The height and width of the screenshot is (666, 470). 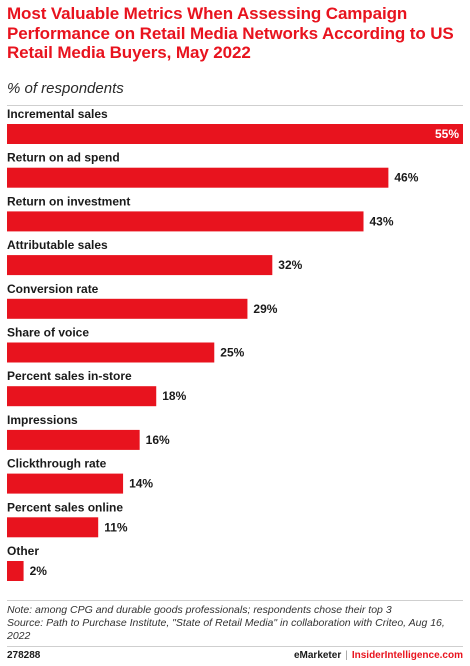 What do you see at coordinates (265, 309) in the screenshot?
I see `value-label-conversion-rate: 29%` at bounding box center [265, 309].